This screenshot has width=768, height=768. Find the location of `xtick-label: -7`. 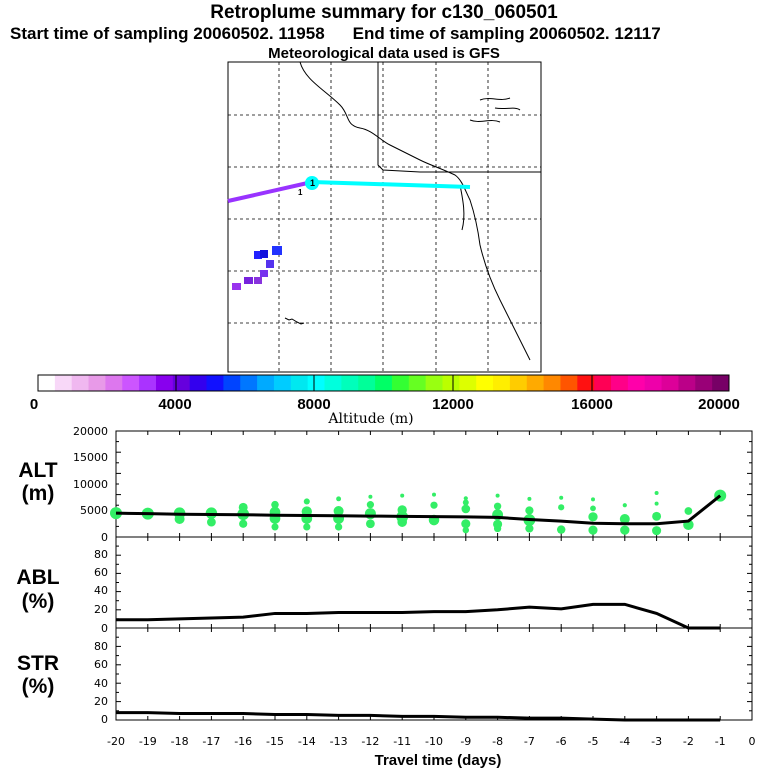

xtick-label: -7 is located at coordinates (529, 741).